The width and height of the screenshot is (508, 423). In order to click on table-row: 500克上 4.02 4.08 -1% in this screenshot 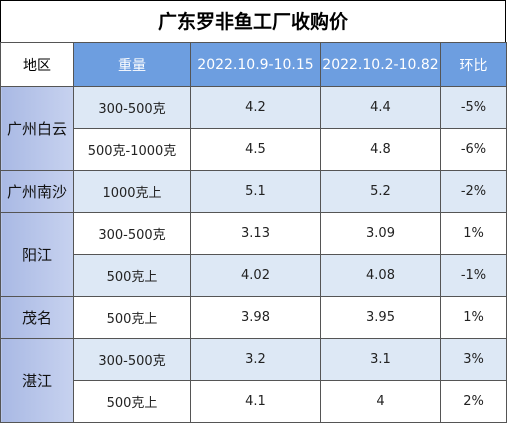, I will do `click(254, 275)`.